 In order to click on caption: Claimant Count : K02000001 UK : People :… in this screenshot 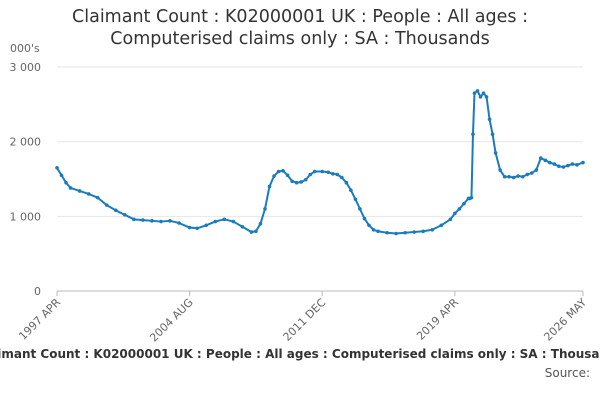, I will do `click(300, 354)`.